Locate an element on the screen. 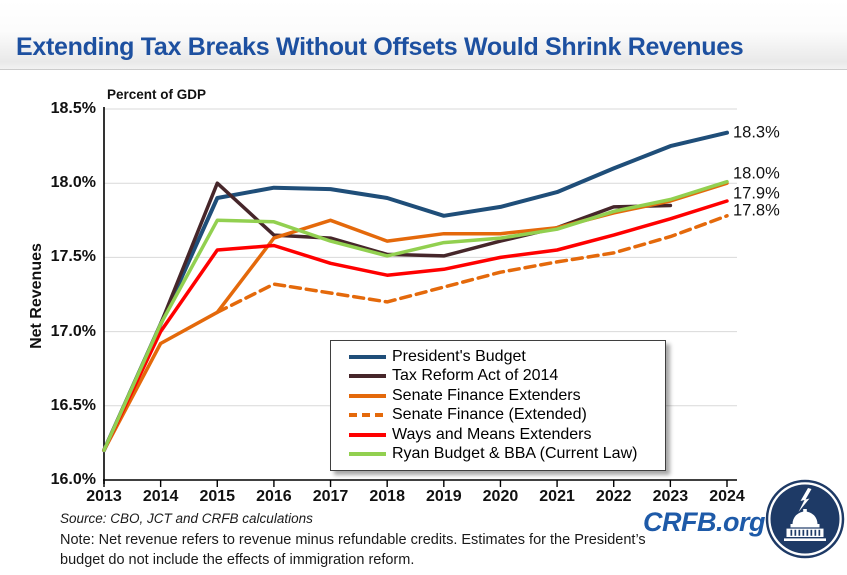  legend-label: Senate Finance Extenders is located at coordinates (486, 395).